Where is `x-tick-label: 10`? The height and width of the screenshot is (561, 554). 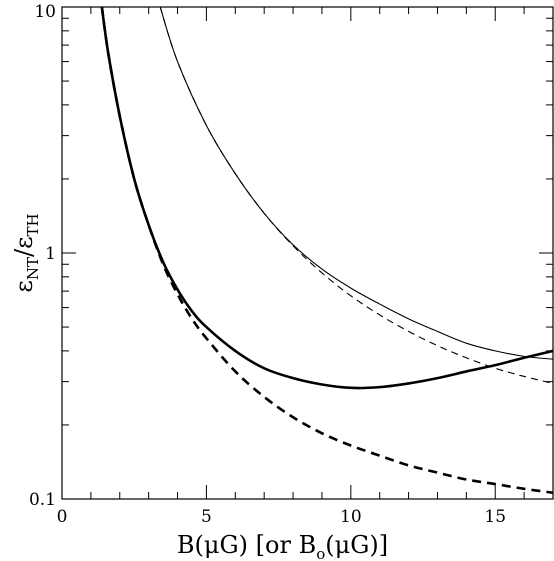
x-tick-label: 10 is located at coordinates (351, 517).